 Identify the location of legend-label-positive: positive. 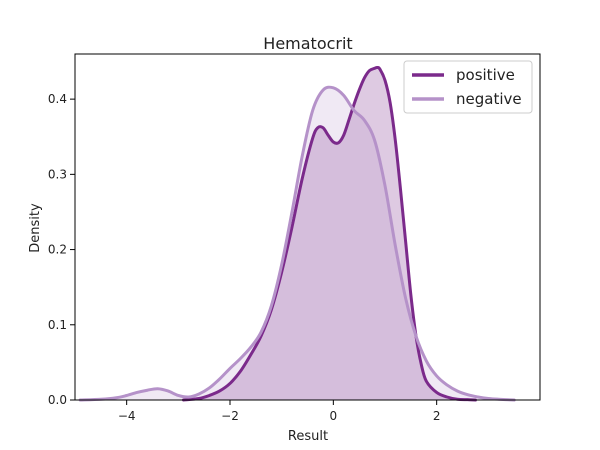
(485, 75).